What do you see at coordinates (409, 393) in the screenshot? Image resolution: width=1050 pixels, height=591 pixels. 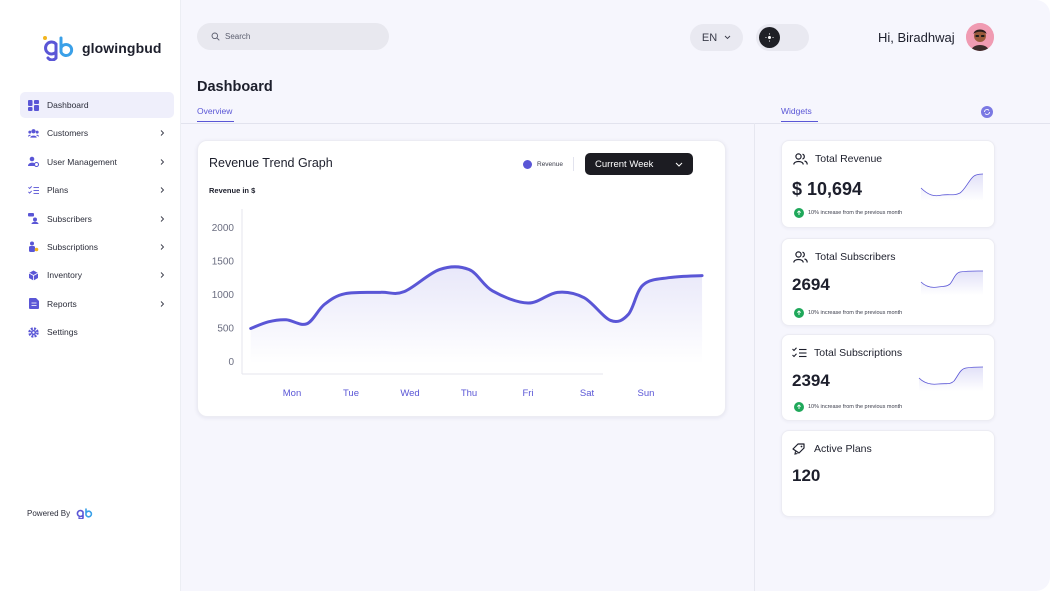 I see `x-tick-label: Wed` at bounding box center [409, 393].